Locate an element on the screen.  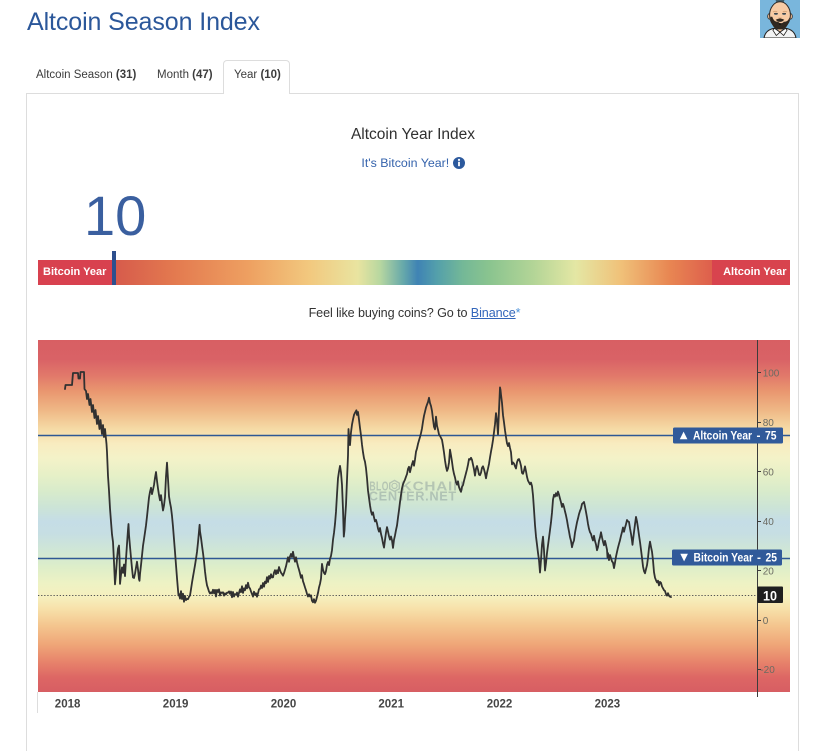
svg-text: 2023 is located at coordinates (608, 705).